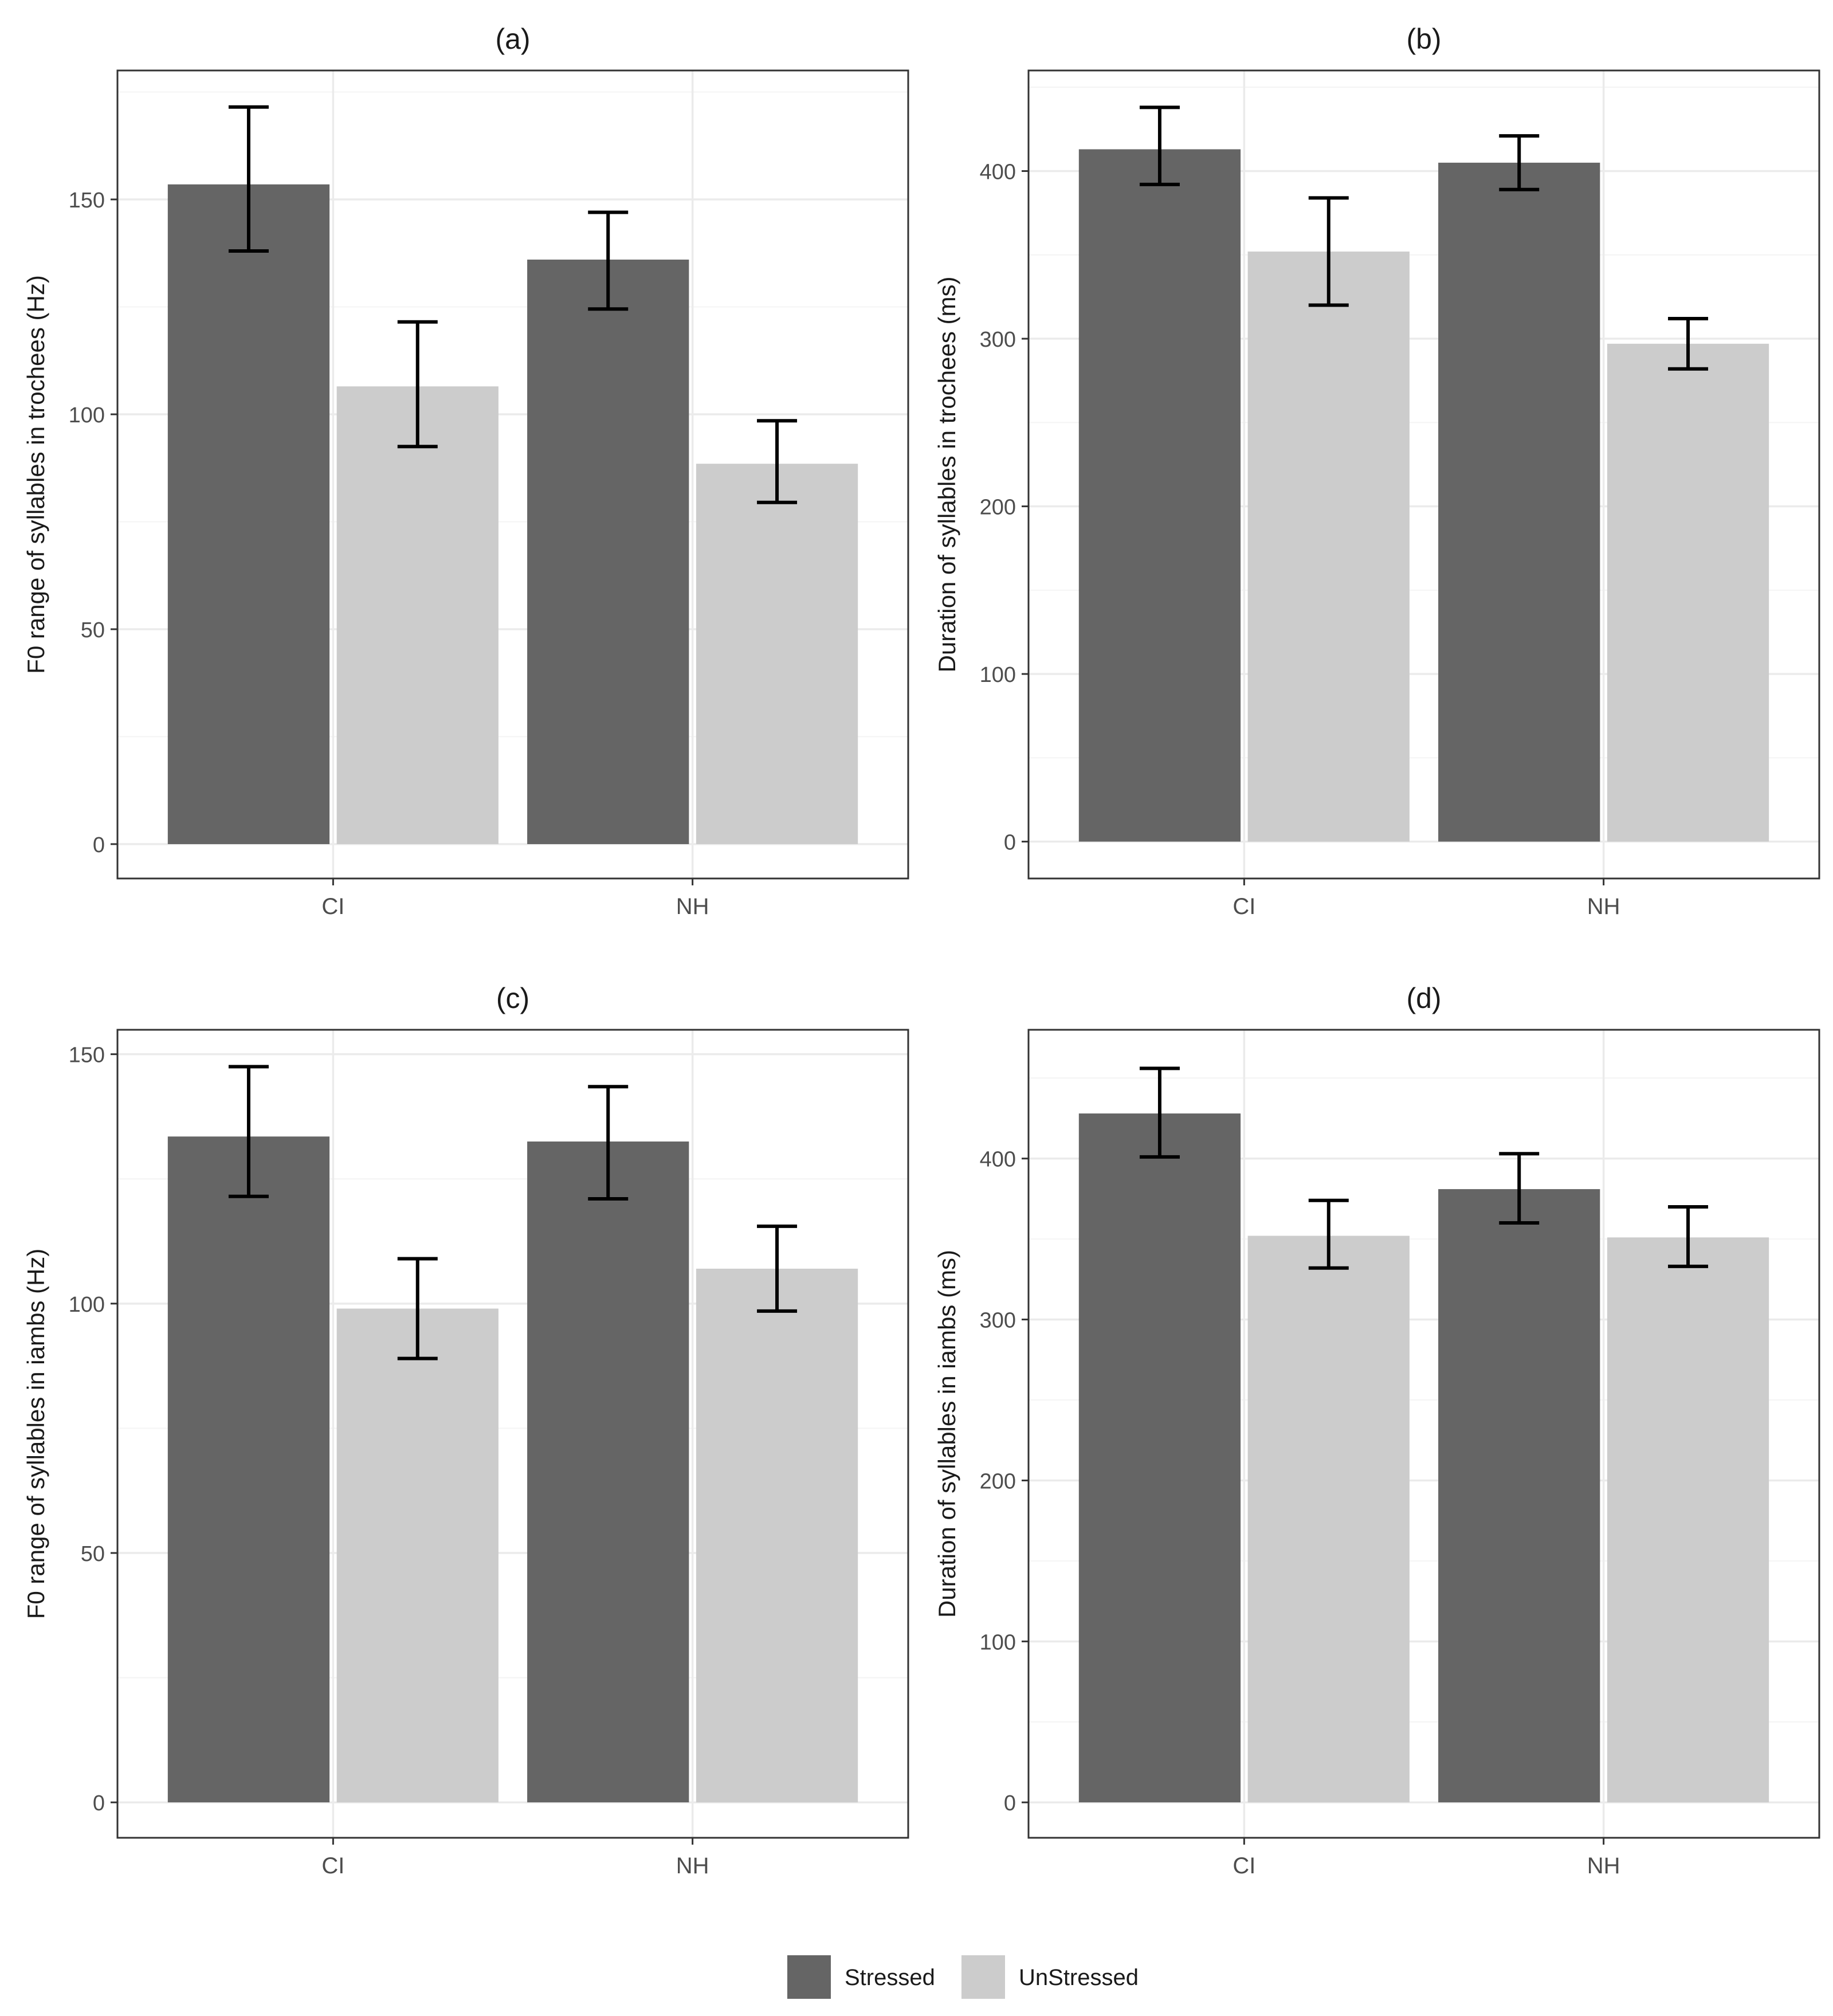 This screenshot has height=2016, width=1833. I want to click on panel-title: (b), so click(1423, 39).